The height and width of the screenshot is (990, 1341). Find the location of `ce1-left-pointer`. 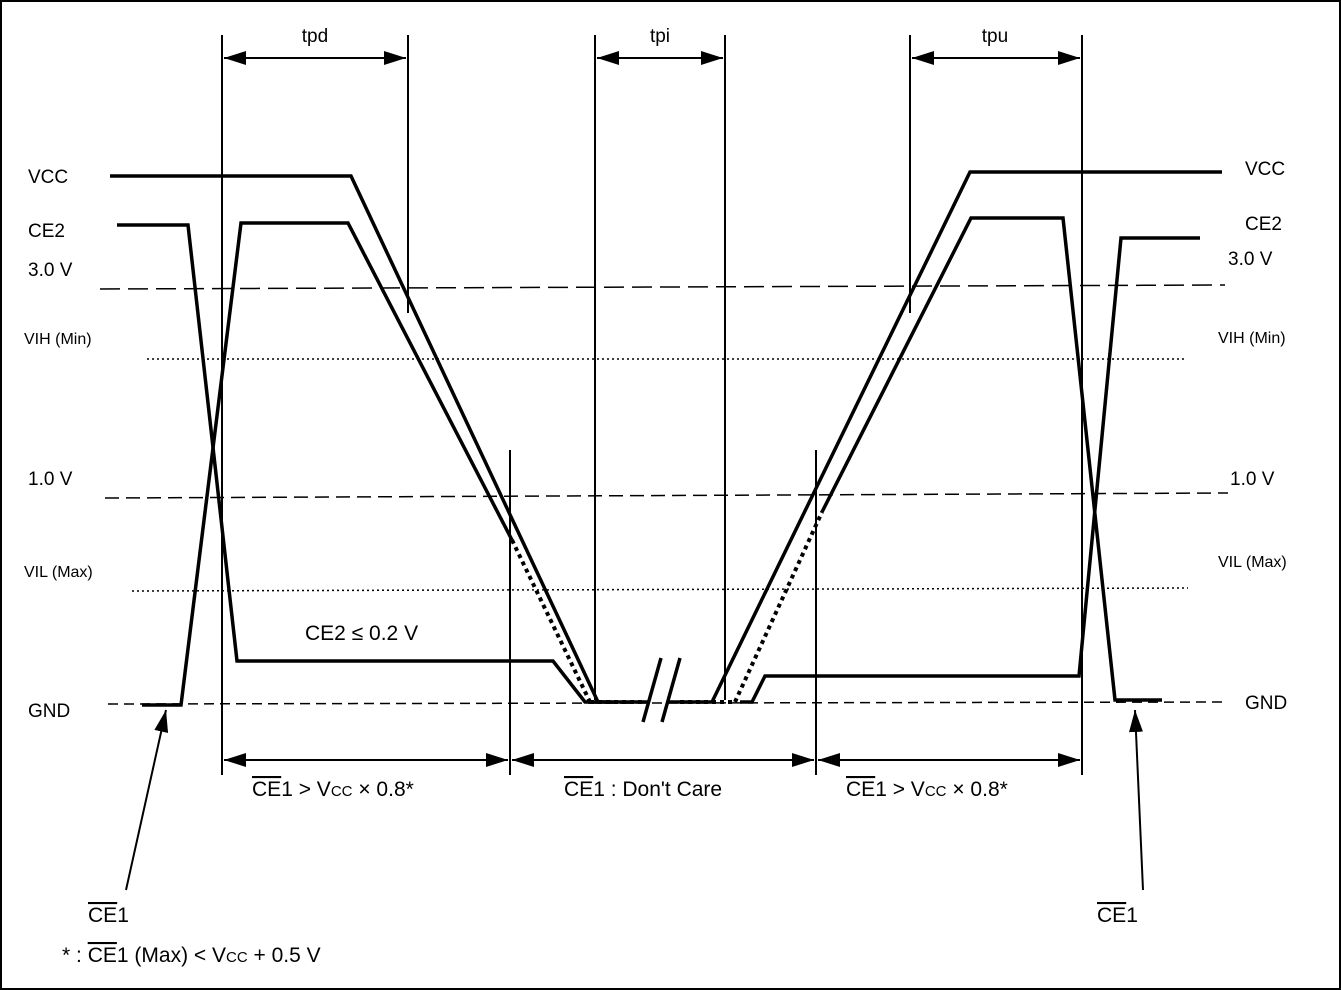

ce1-left-pointer is located at coordinates (147, 800).